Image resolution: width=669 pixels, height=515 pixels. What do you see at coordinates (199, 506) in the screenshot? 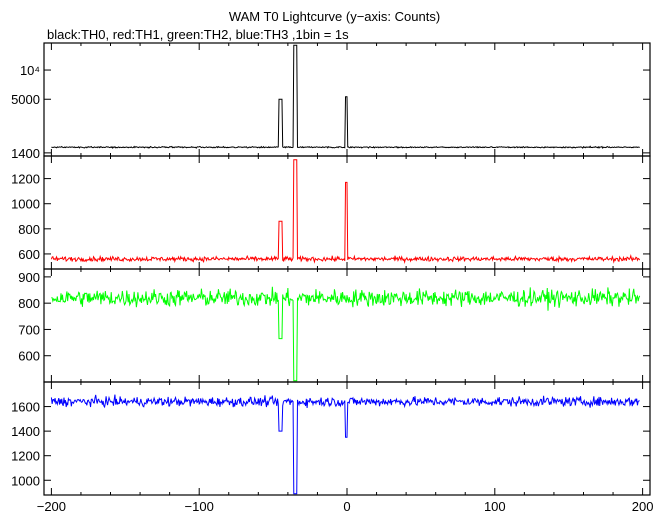
I see `x-tick-label: −100` at bounding box center [199, 506].